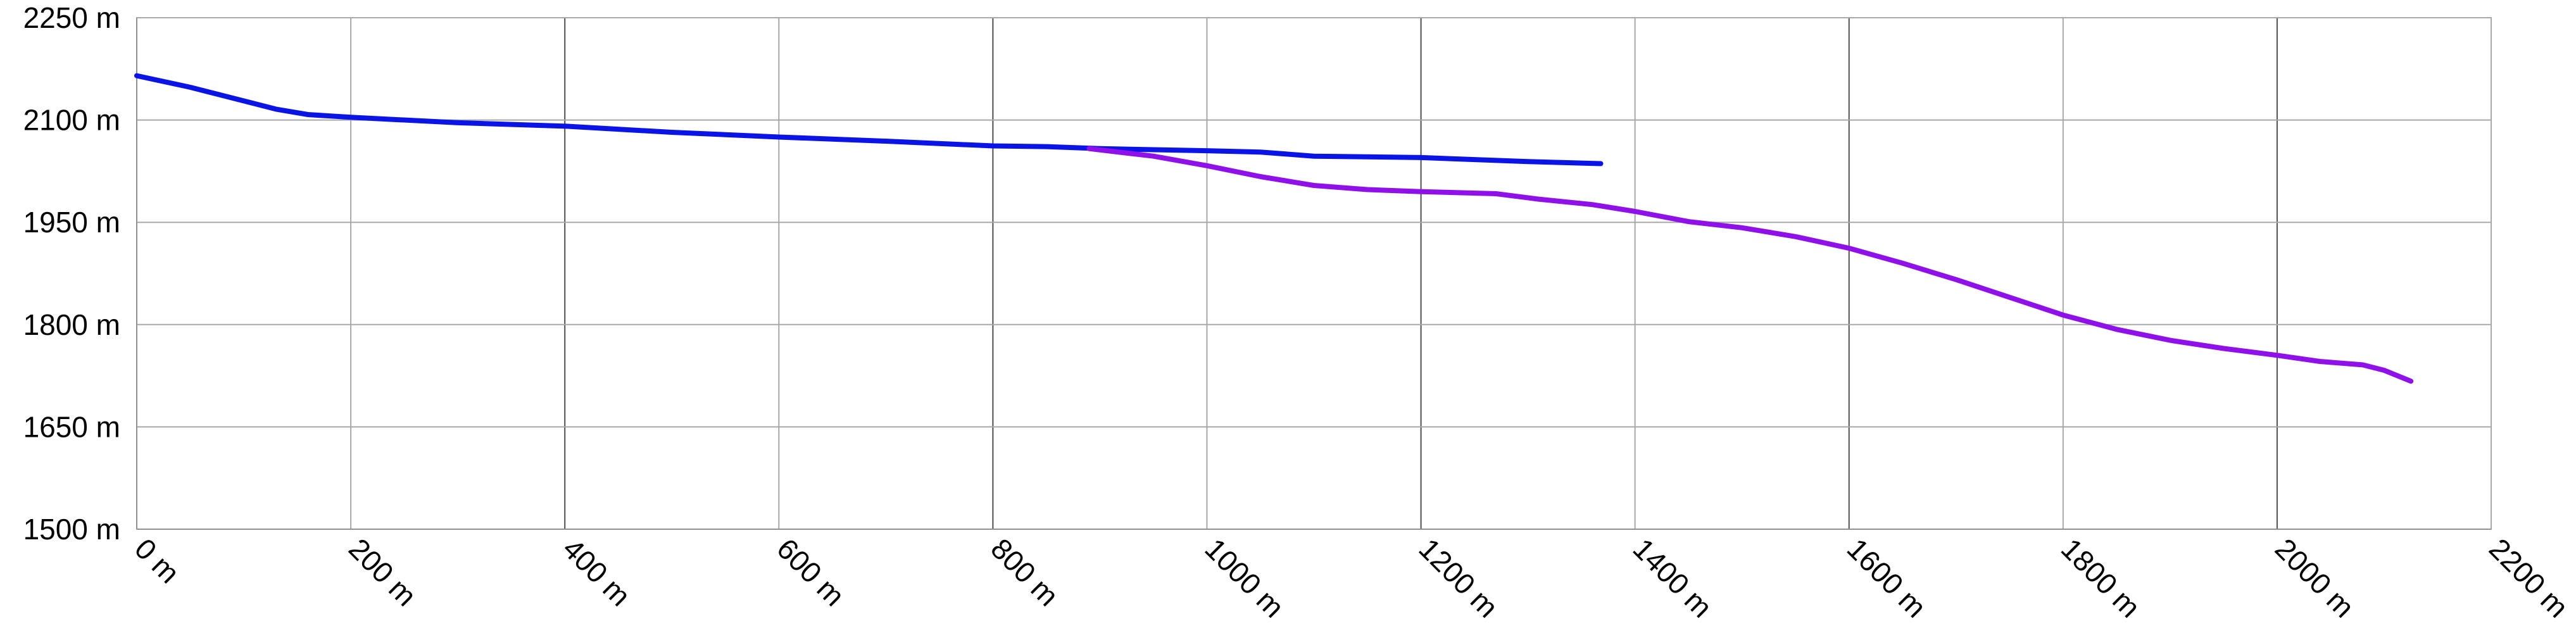 Image resolution: width=2576 pixels, height=633 pixels. Describe the element at coordinates (1024, 572) in the screenshot. I see `x-tick-label: 800 m` at that location.